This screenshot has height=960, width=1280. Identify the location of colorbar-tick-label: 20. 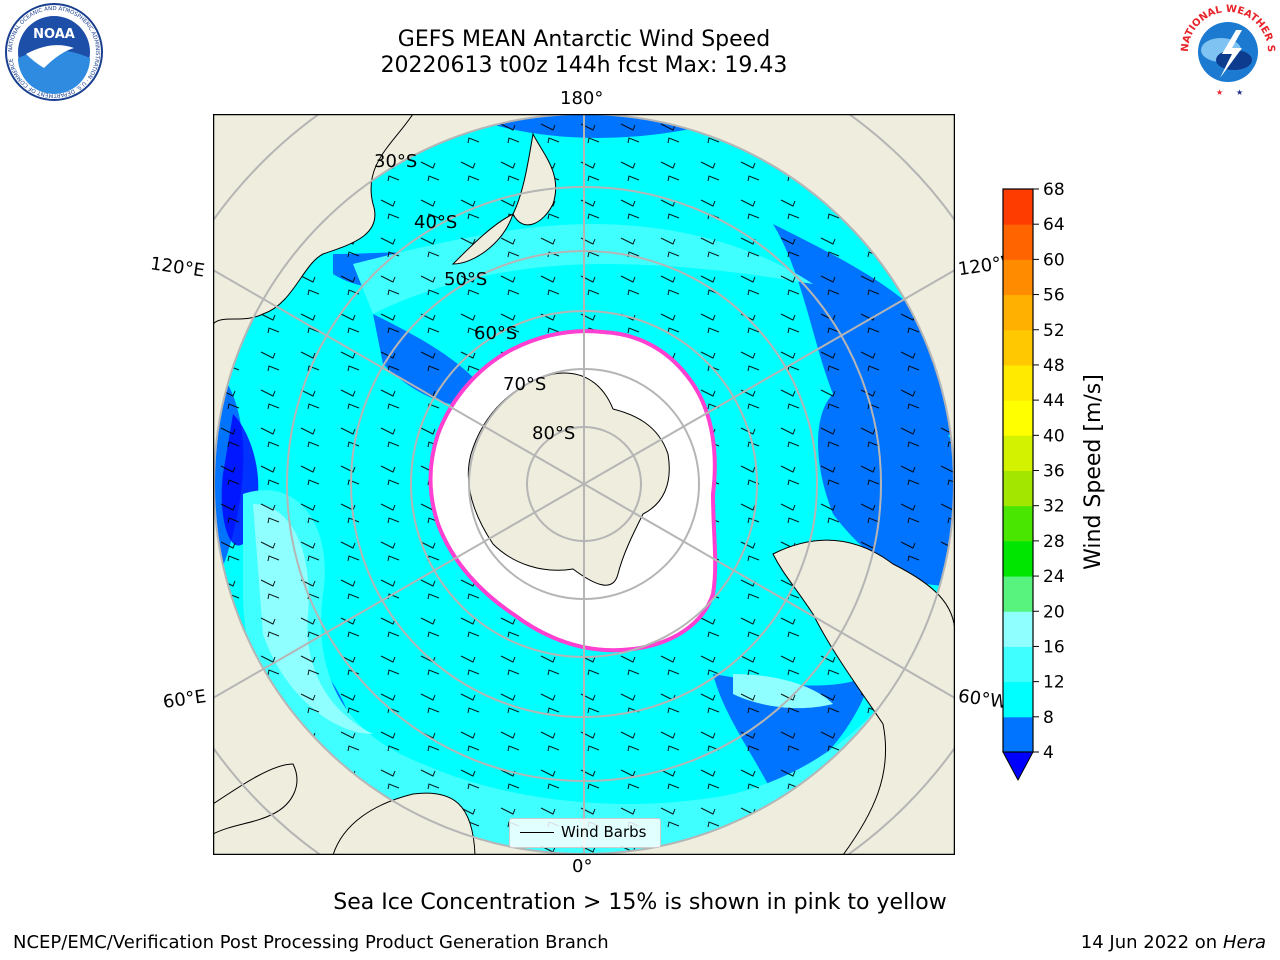
(1054, 612).